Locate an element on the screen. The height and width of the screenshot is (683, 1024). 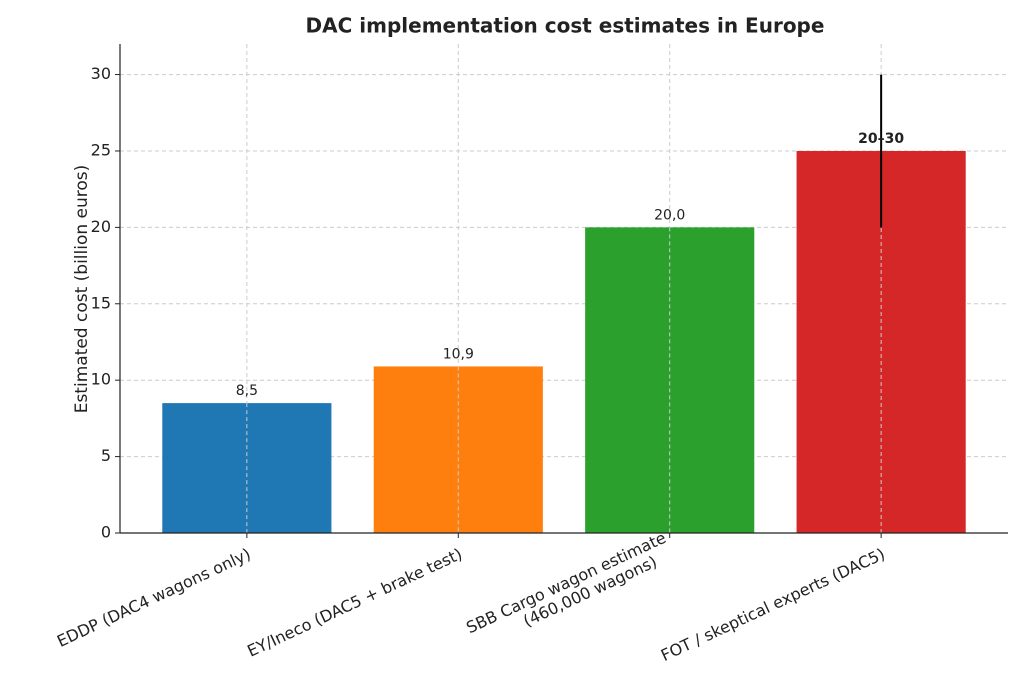
value-label: 20–30 is located at coordinates (881, 139).